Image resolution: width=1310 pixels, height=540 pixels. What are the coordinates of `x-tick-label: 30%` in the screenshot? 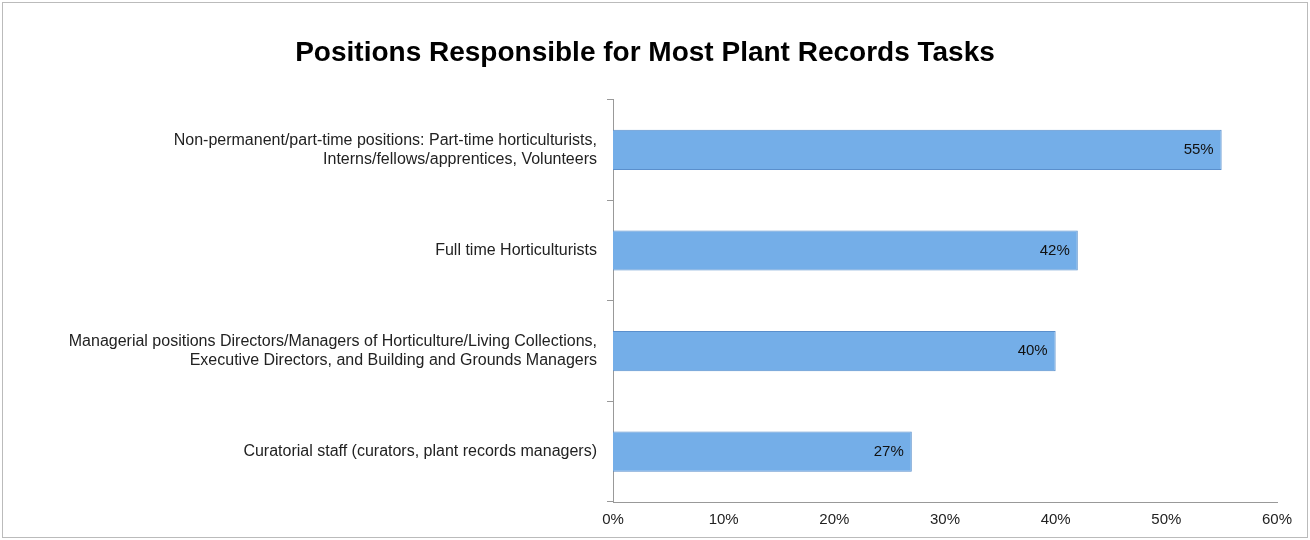 It's located at (945, 519).